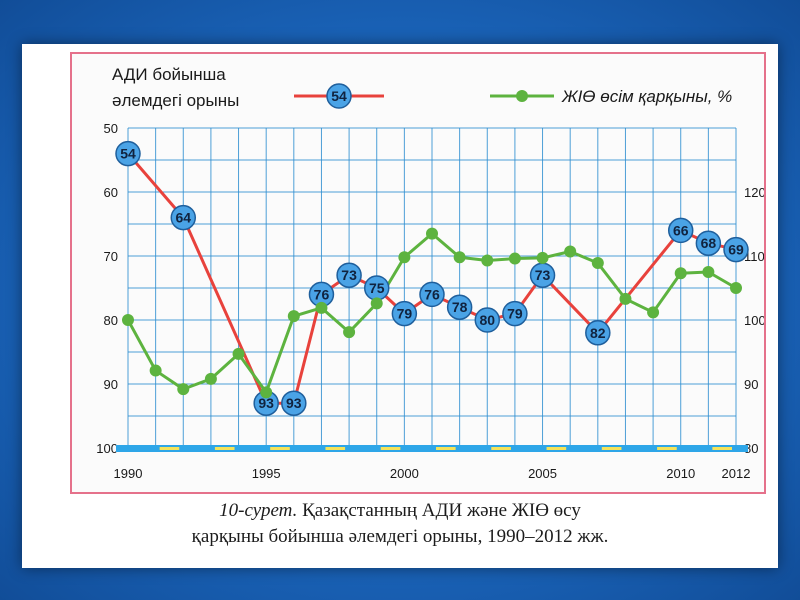 This screenshot has width=800, height=600. I want to click on legend-series2-label: ЖІӨ өсім қарқыны, %, so click(646, 96).